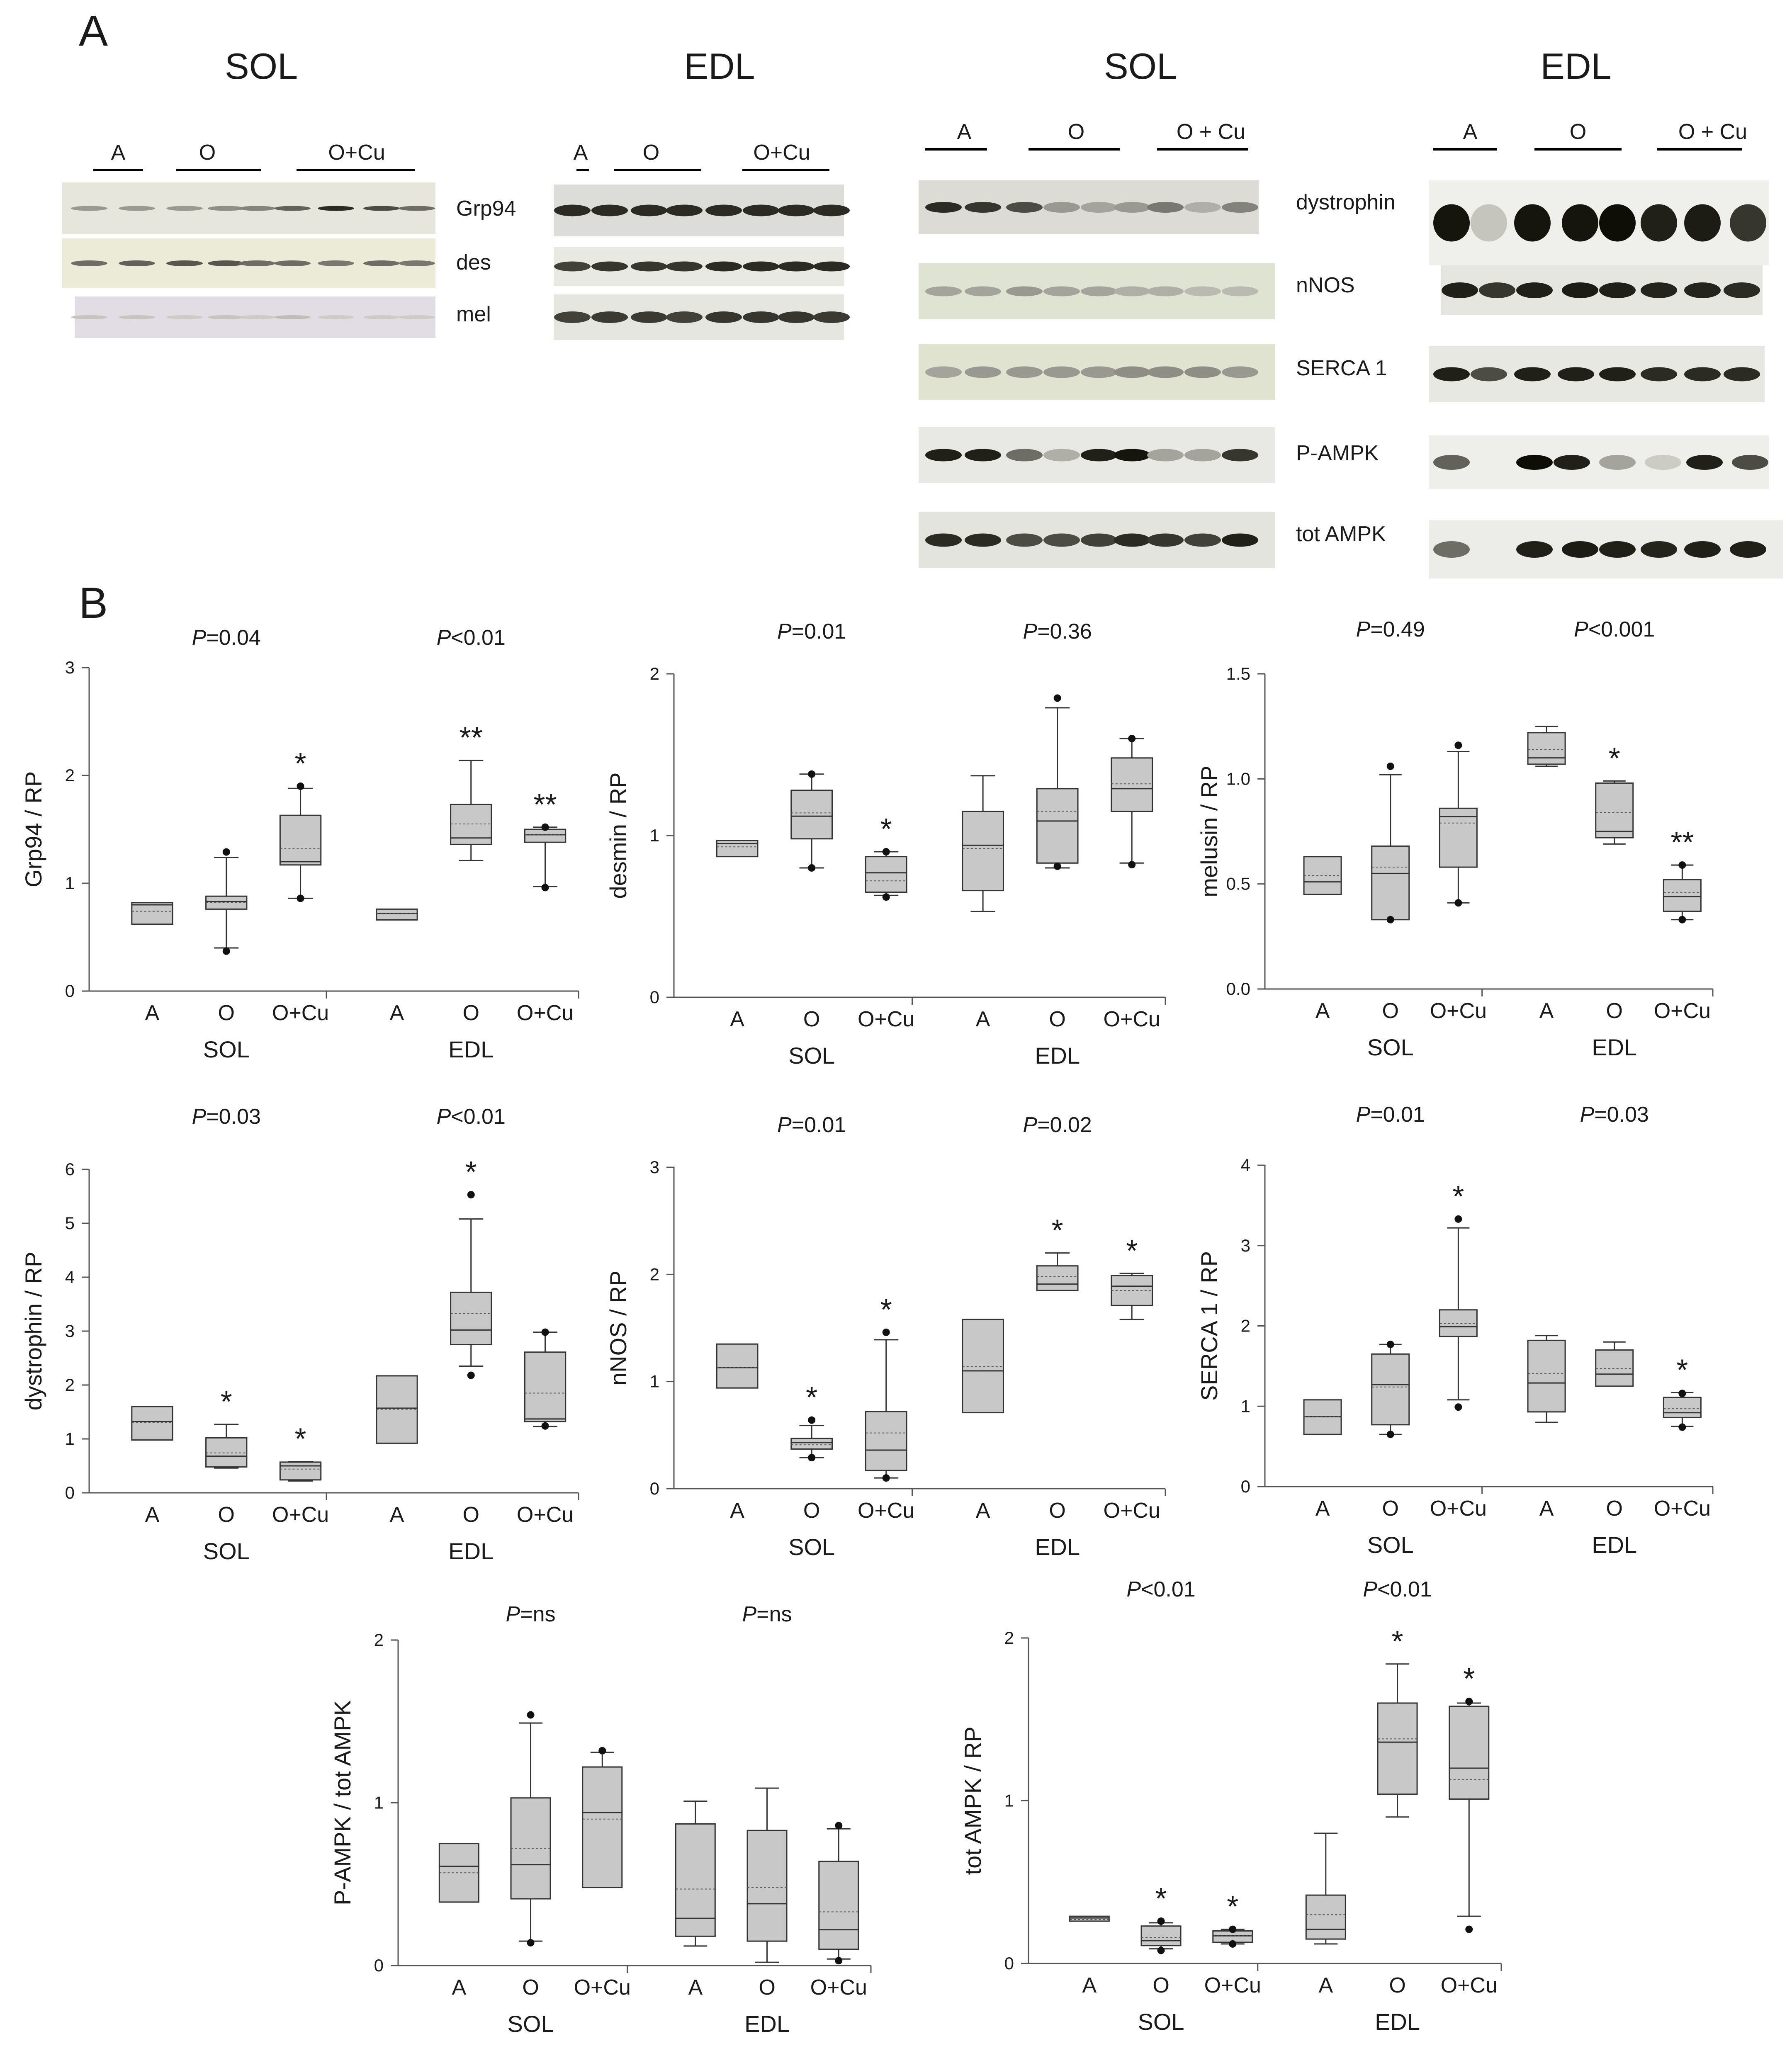 Image resolution: width=1792 pixels, height=2063 pixels. Describe the element at coordinates (486, 209) in the screenshot. I see `blot-protein-label: Grp94` at that location.